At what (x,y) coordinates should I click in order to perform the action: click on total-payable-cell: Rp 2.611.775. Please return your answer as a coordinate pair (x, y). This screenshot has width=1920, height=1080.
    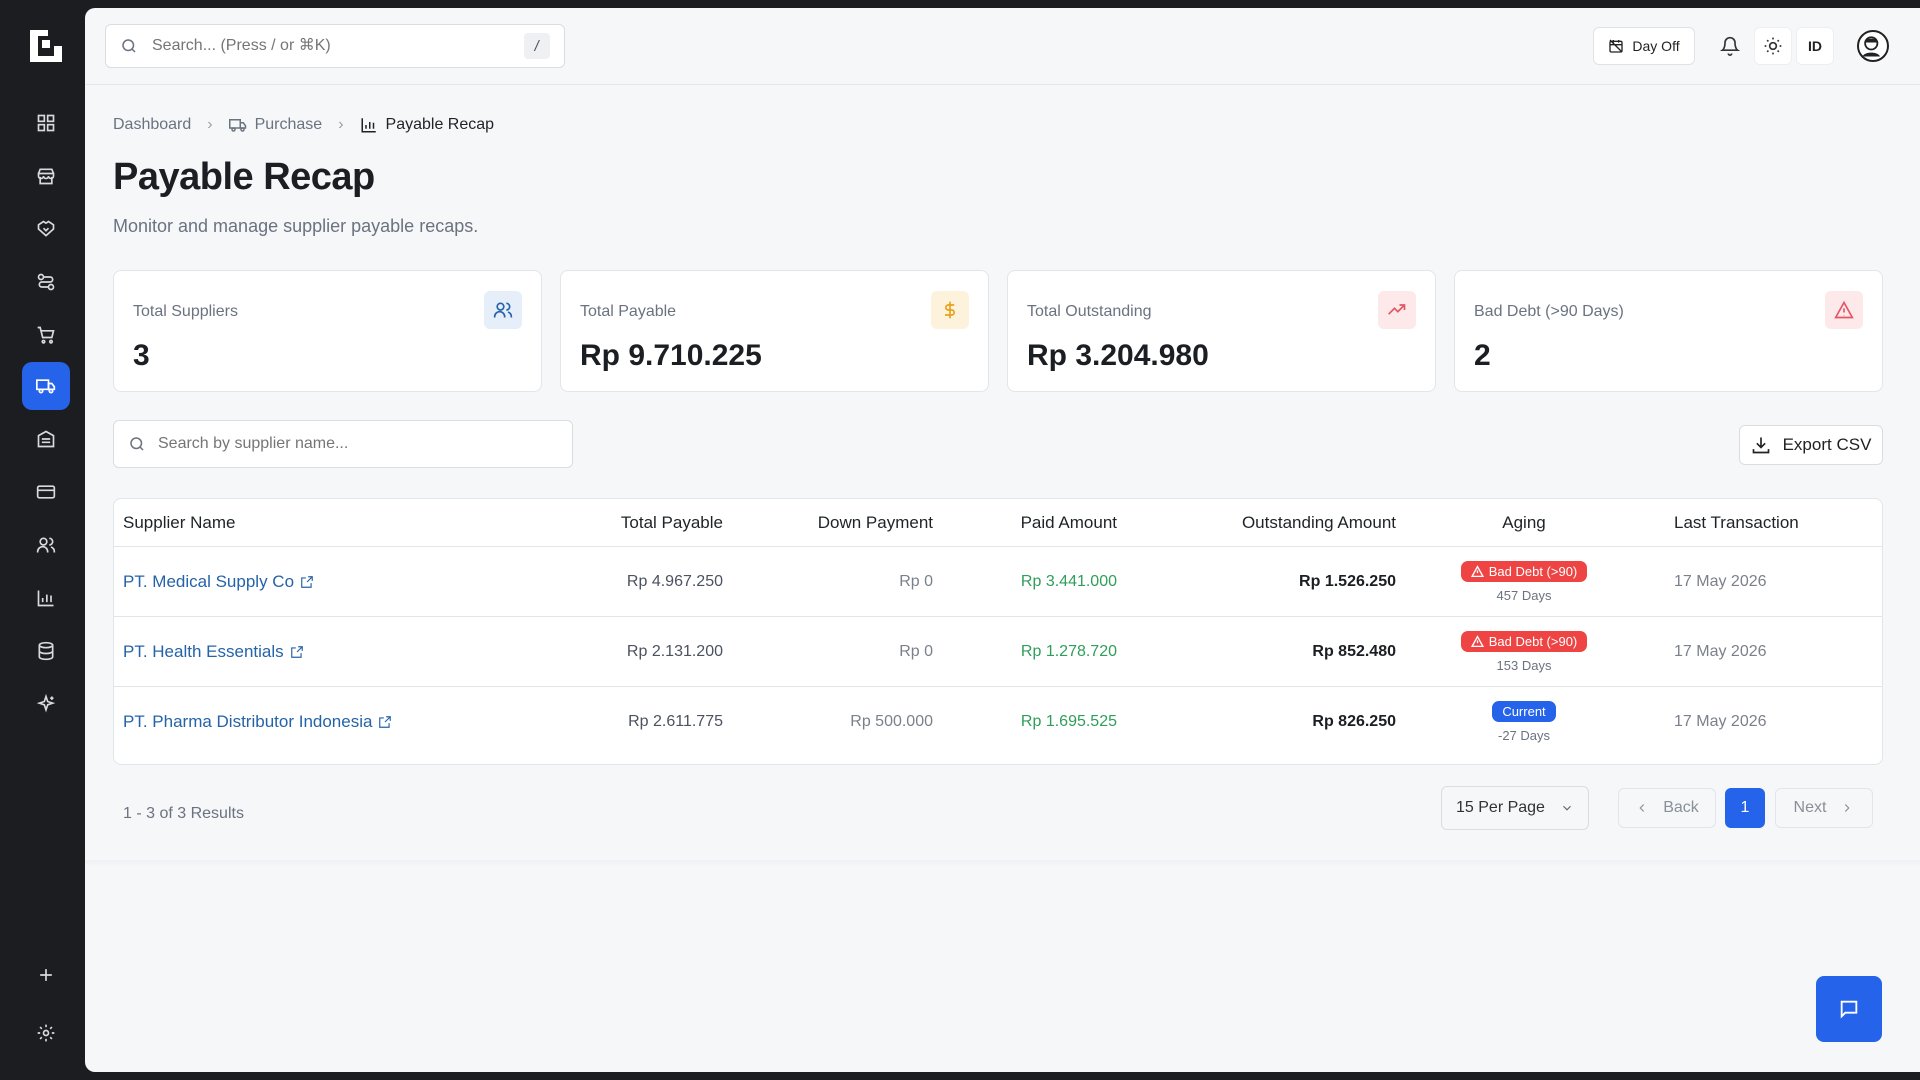
    Looking at the image, I should click on (675, 721).